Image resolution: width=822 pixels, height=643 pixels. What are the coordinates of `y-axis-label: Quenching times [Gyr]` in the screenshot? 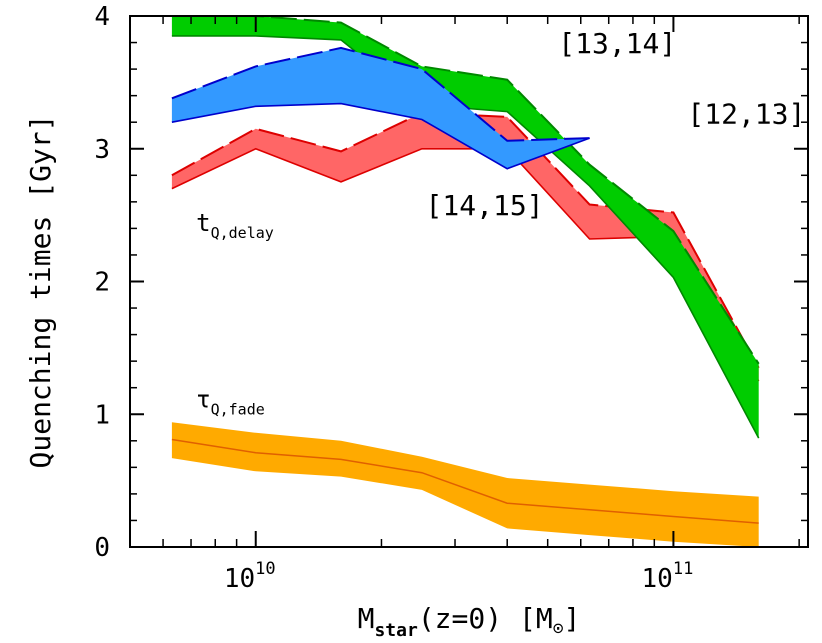 It's located at (40, 291).